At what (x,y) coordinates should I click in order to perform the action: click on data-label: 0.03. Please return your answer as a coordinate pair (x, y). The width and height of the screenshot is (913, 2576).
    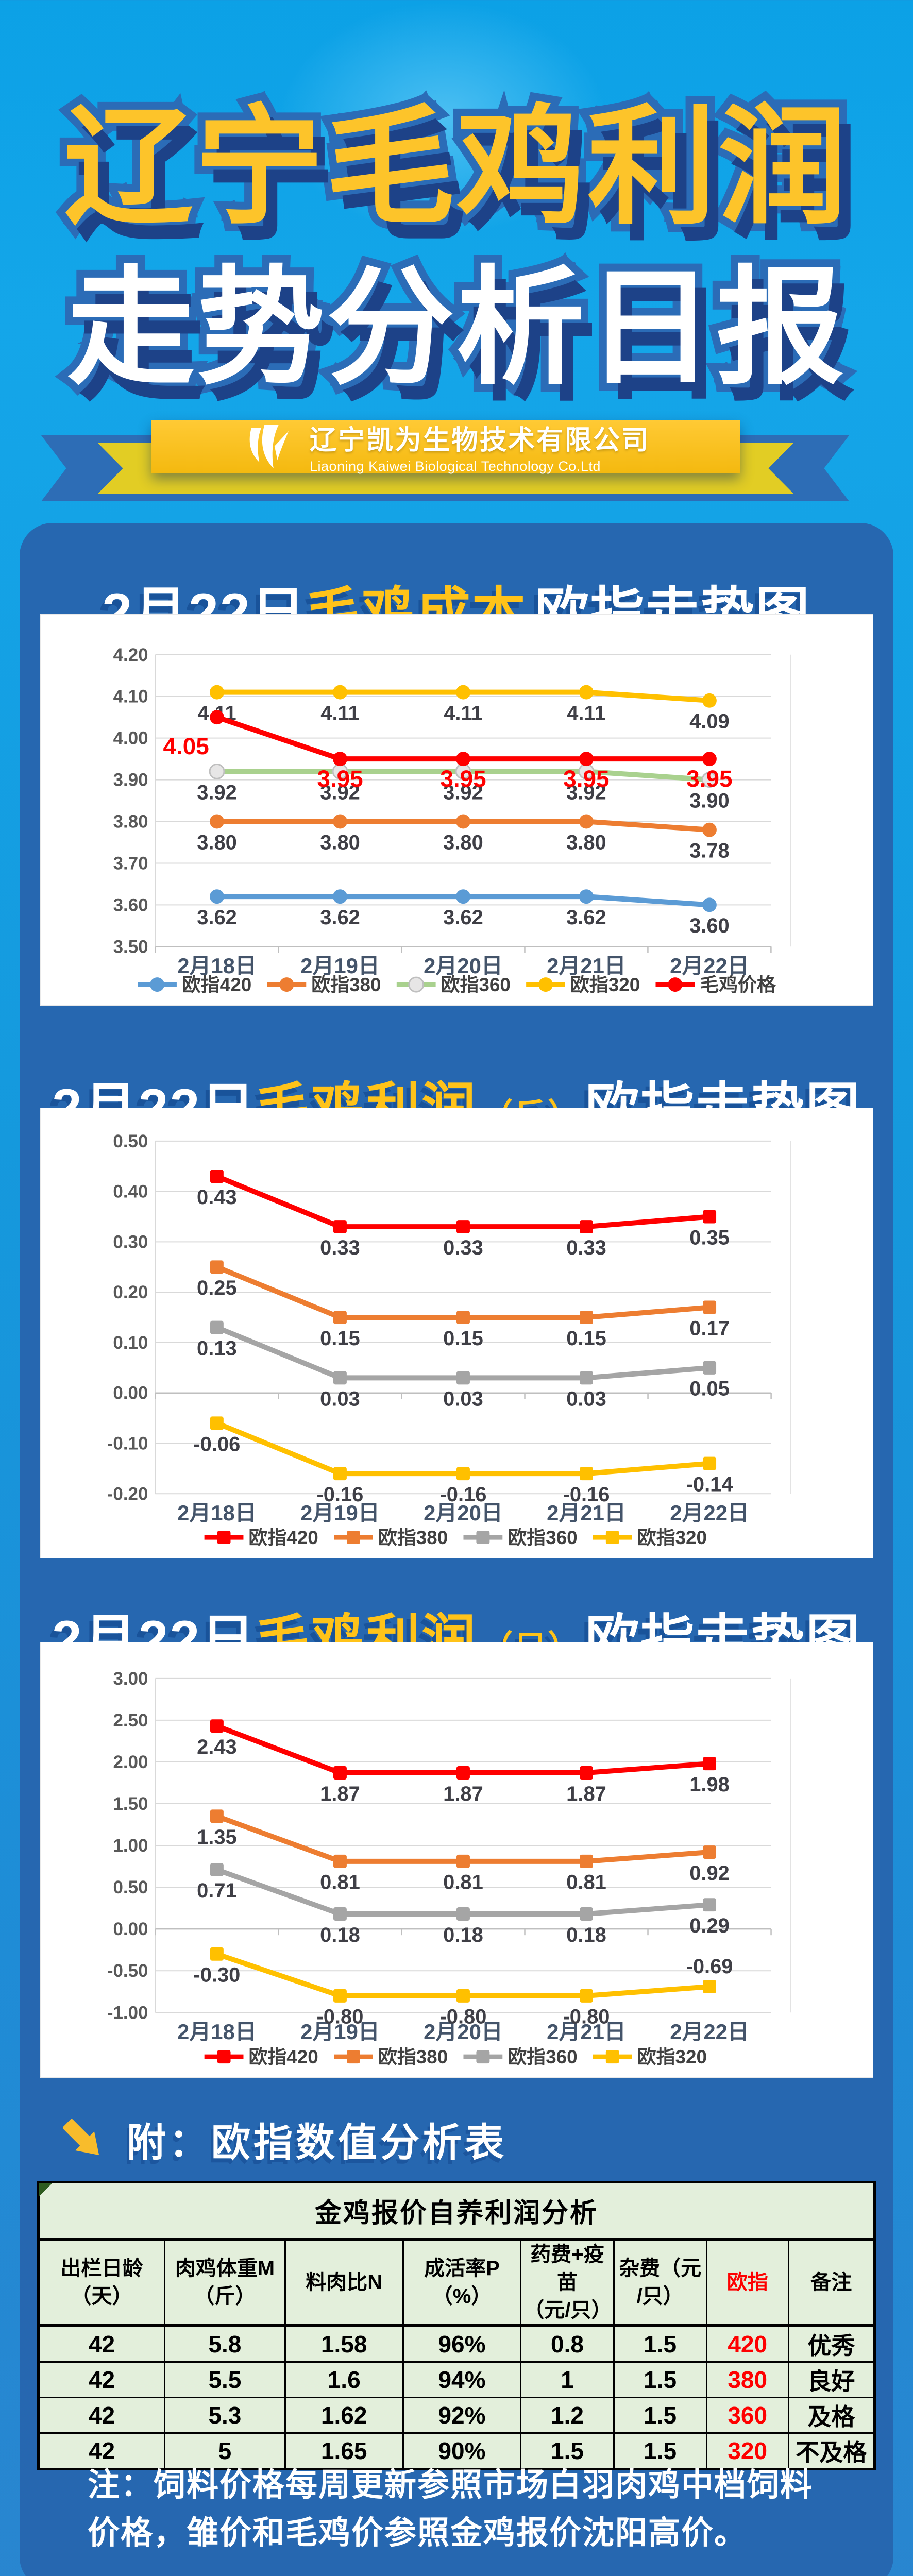
    Looking at the image, I should click on (340, 1398).